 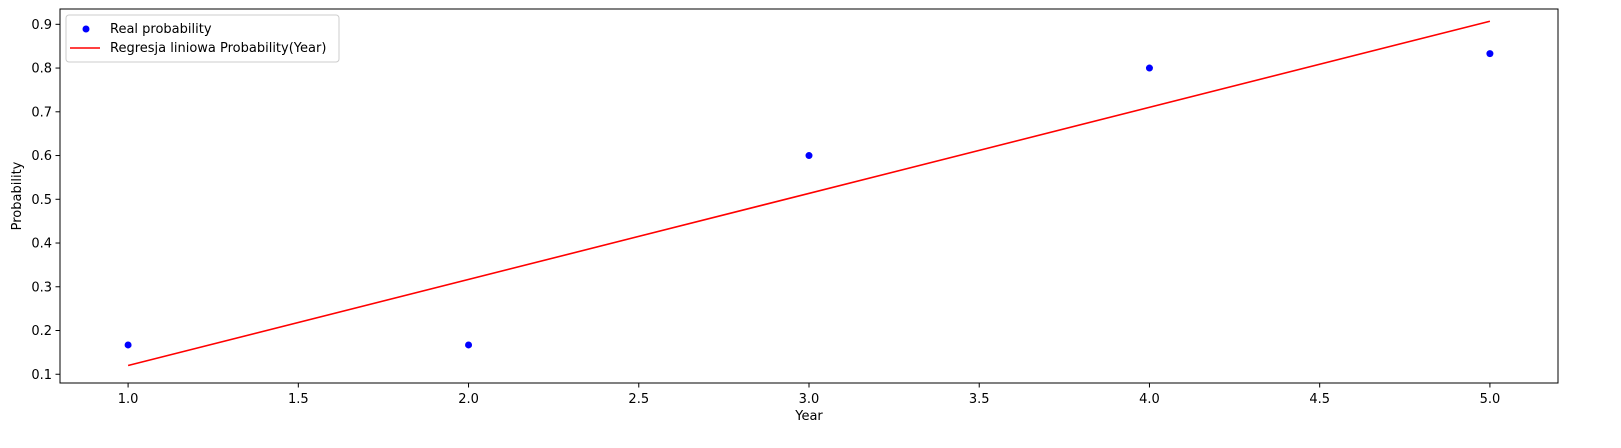 What do you see at coordinates (1149, 399) in the screenshot?
I see `x-tick-label: 4.0` at bounding box center [1149, 399].